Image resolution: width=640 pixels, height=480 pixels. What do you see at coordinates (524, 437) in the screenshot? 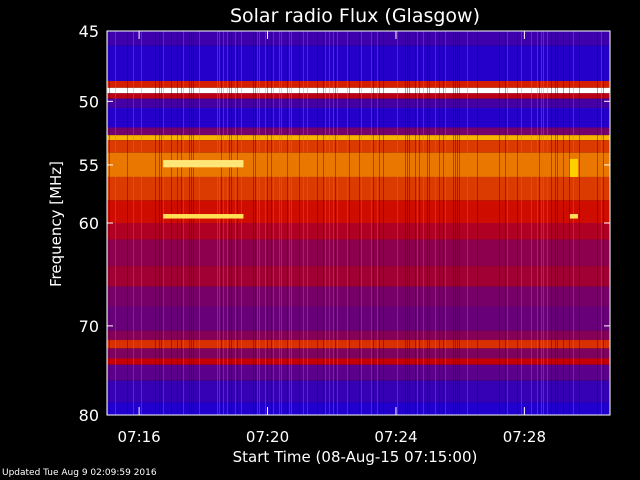
I see `x-tick-label: 07:28` at bounding box center [524, 437].